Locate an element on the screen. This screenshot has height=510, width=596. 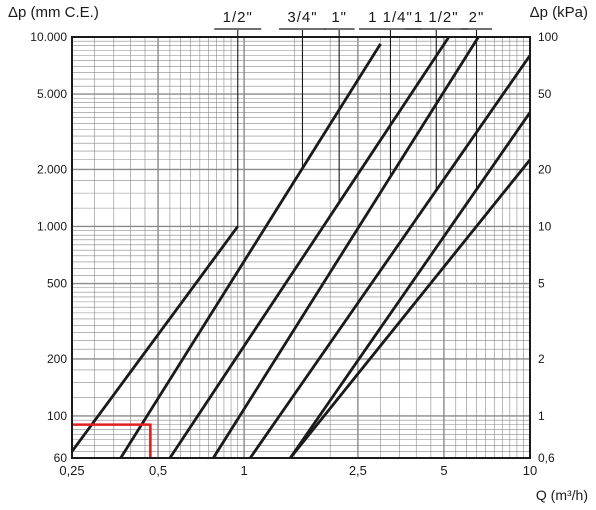
y-tick-label-left: 2.000 is located at coordinates (52, 169).